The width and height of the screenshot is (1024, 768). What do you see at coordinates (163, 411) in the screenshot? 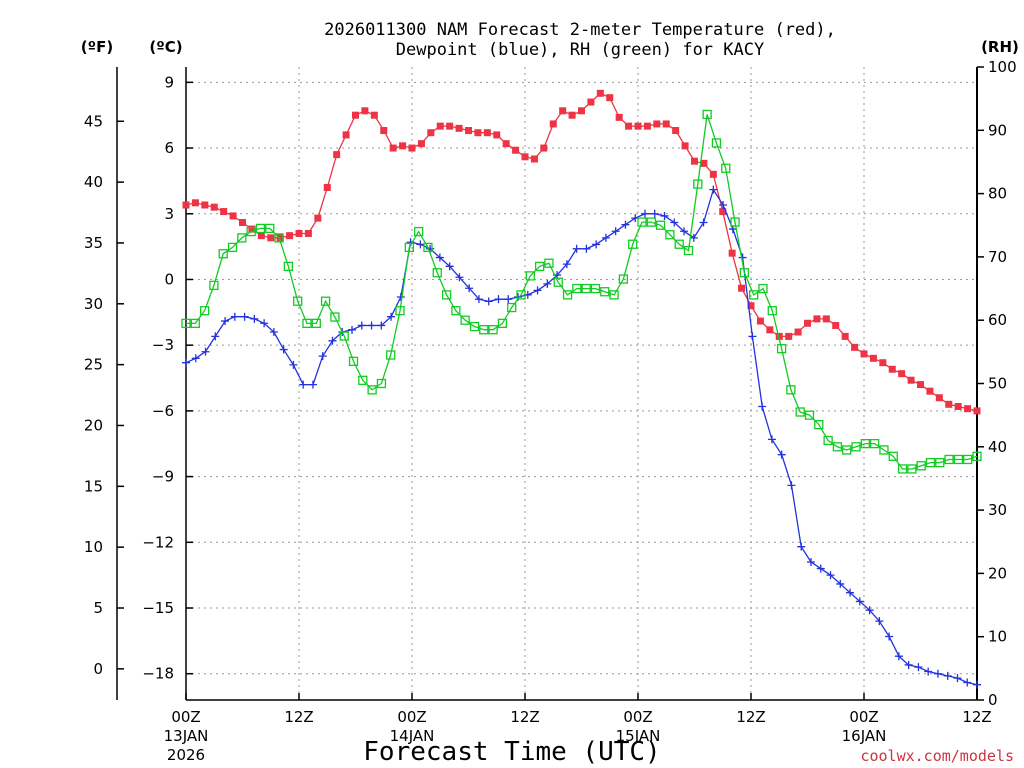
I see `celsius-tick-label: −6` at bounding box center [163, 411].